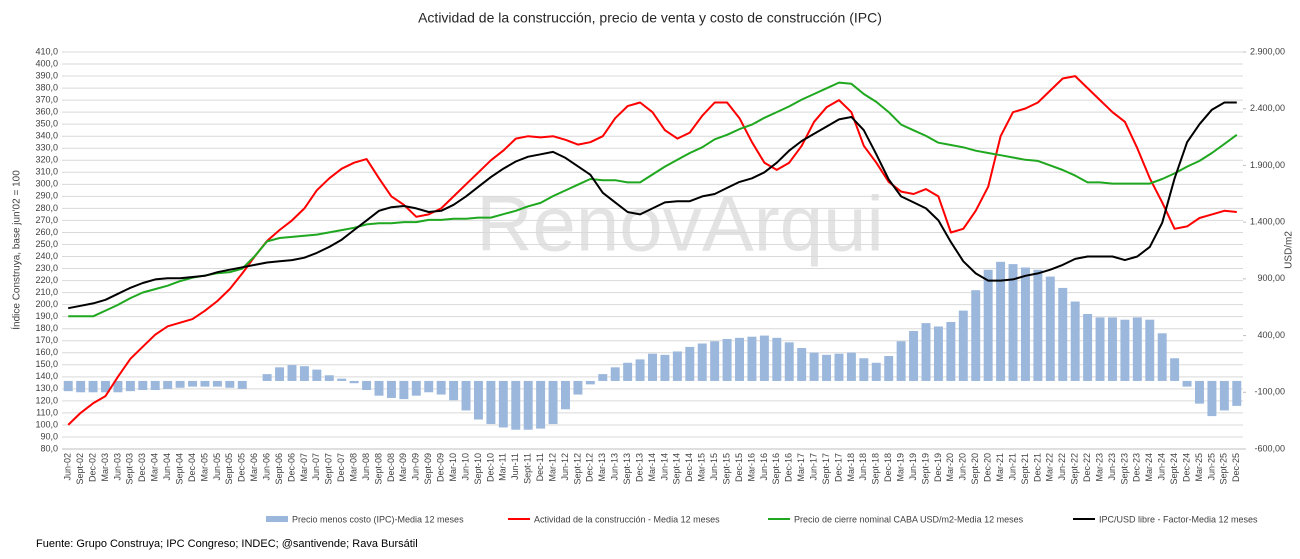 The image size is (1300, 559). What do you see at coordinates (46, 280) in the screenshot?
I see `y-tick-label: 220,0` at bounding box center [46, 280].